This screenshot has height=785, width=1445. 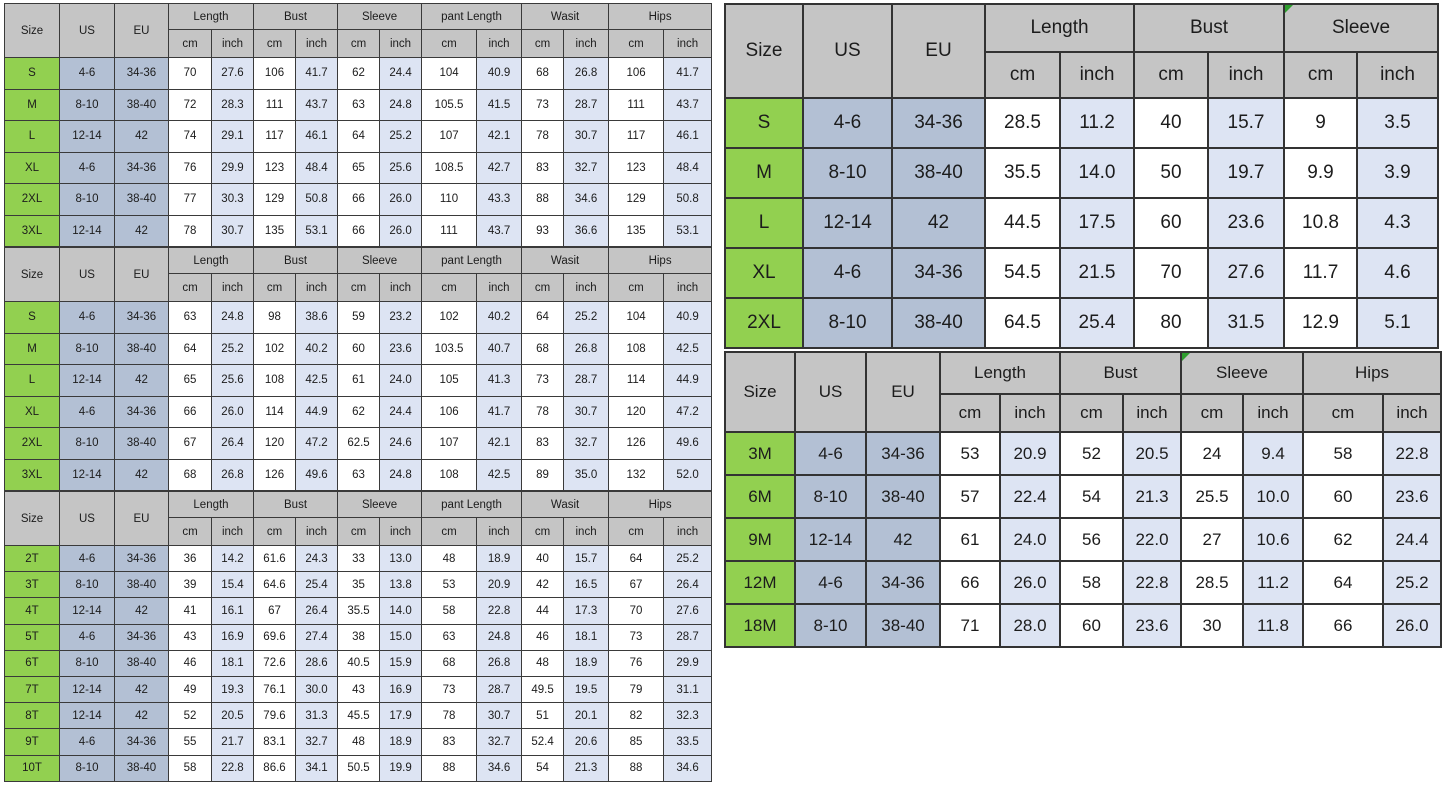 What do you see at coordinates (636, 230) in the screenshot?
I see `value-cell-cm: 135` at bounding box center [636, 230].